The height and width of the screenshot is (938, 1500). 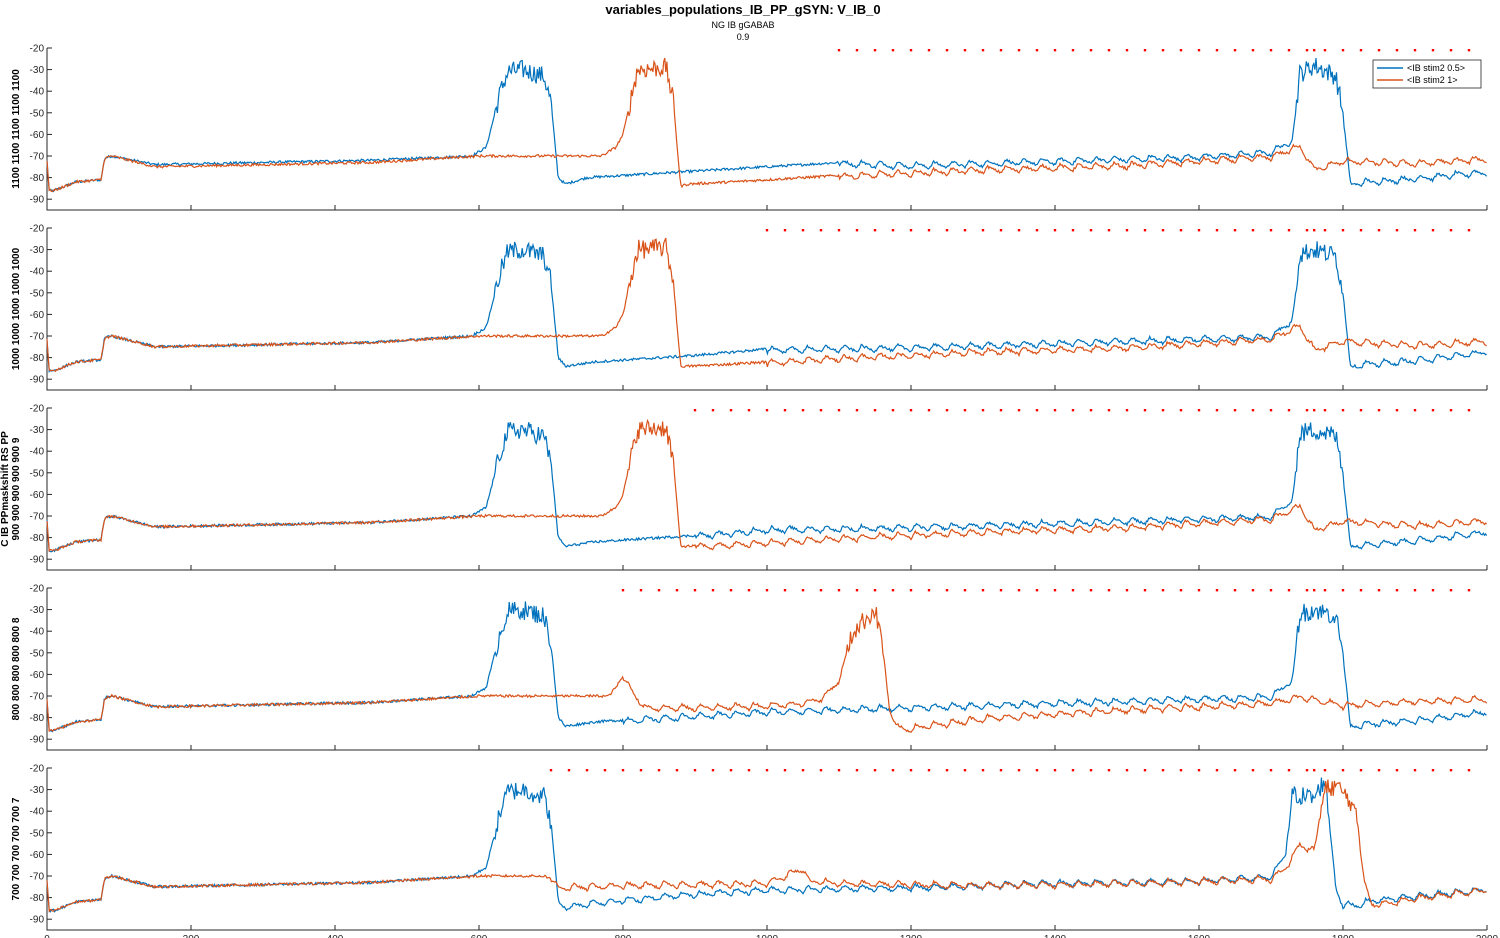 I want to click on x-tick-label: 1000, so click(x=767, y=936).